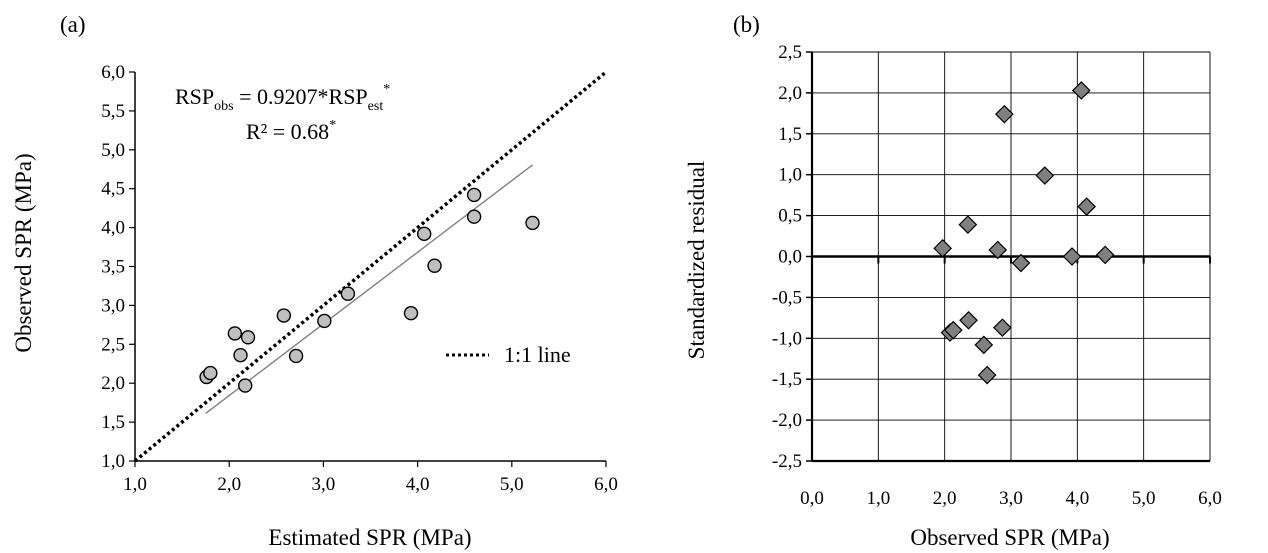  I want to click on panel-b-y-tick-label: -2,5, so click(787, 461).